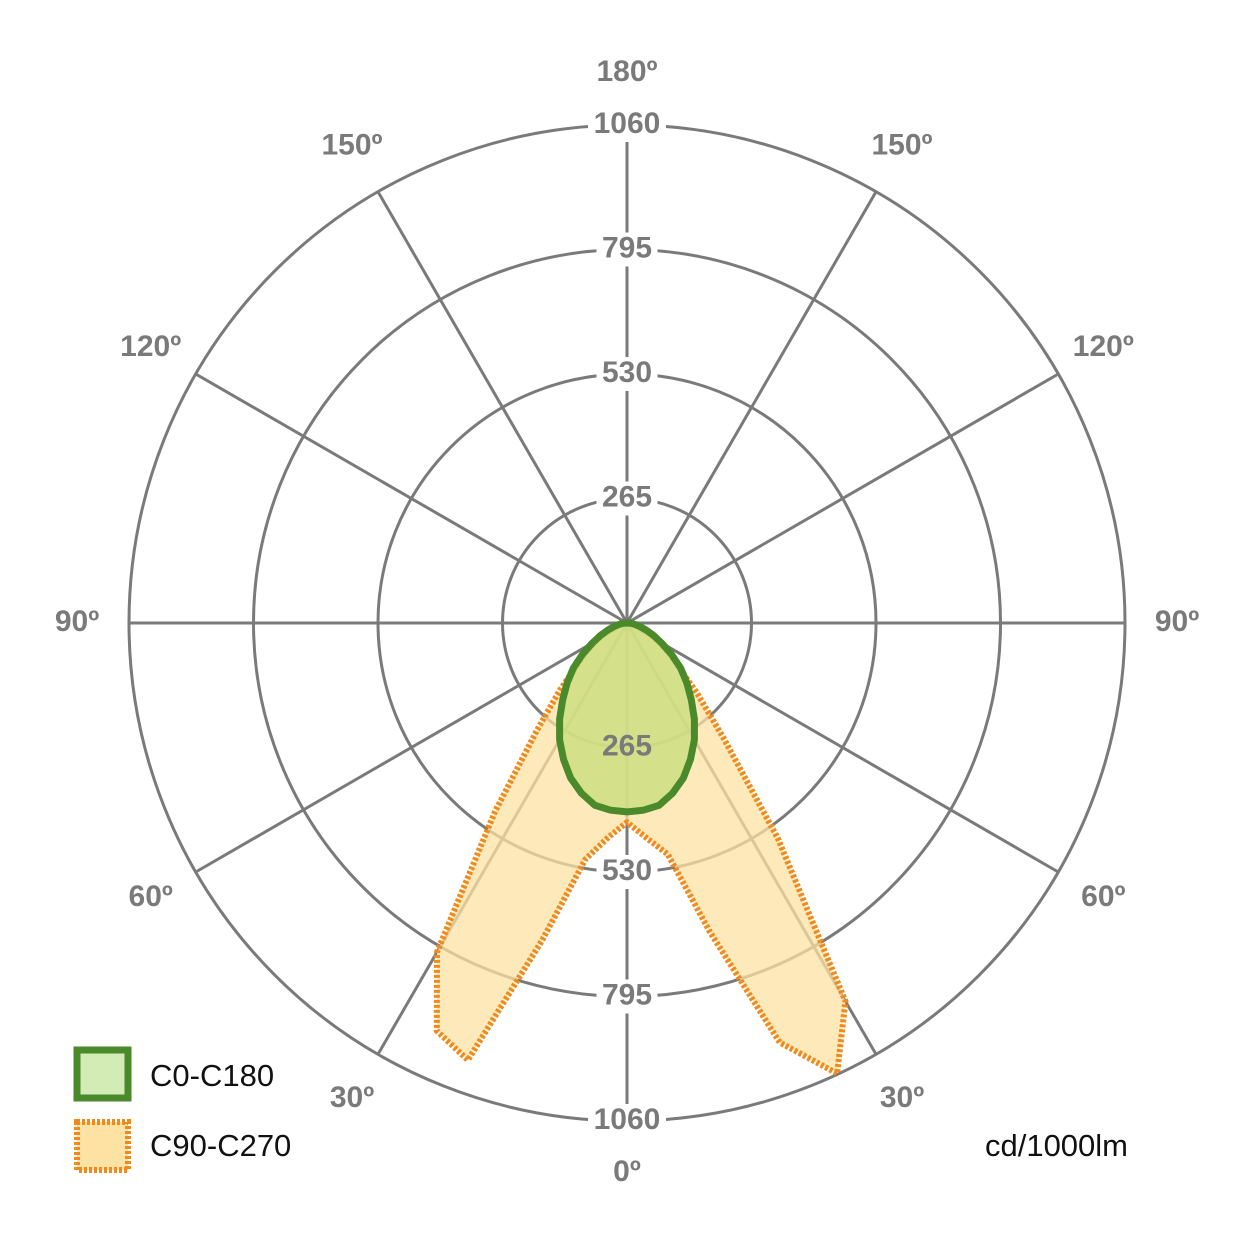  What do you see at coordinates (627, 1171) in the screenshot?
I see `angle-label: 0º` at bounding box center [627, 1171].